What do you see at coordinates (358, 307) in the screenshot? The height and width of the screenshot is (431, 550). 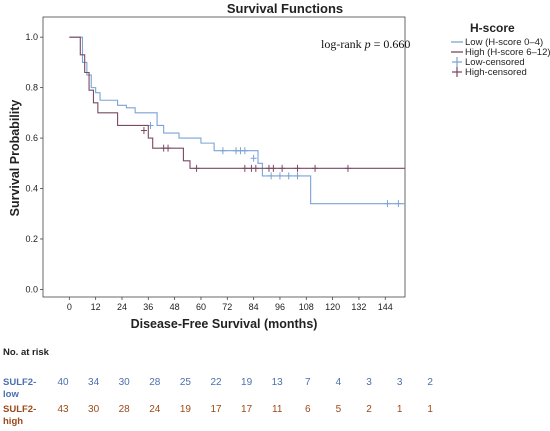 I see `x-tick-label: 132` at bounding box center [358, 307].